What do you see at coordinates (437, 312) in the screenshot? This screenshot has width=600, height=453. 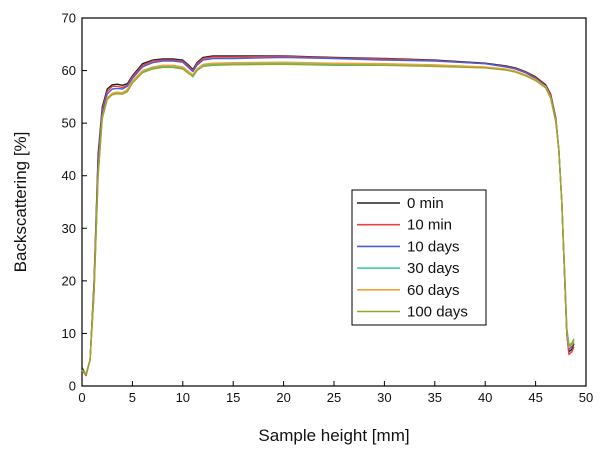 I see `legend-label-5: 100 days` at bounding box center [437, 312].